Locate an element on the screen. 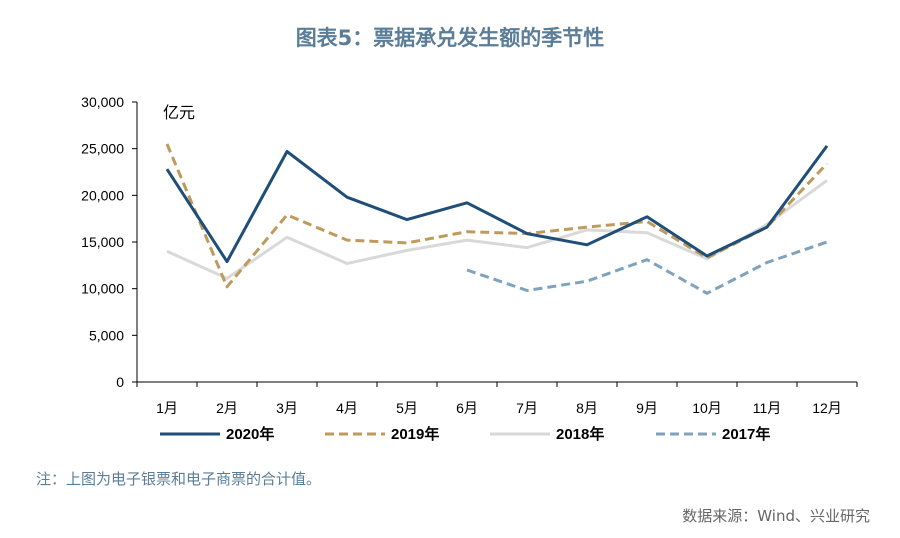 The image size is (900, 538). y-tick-label: 20,000 is located at coordinates (102, 195).